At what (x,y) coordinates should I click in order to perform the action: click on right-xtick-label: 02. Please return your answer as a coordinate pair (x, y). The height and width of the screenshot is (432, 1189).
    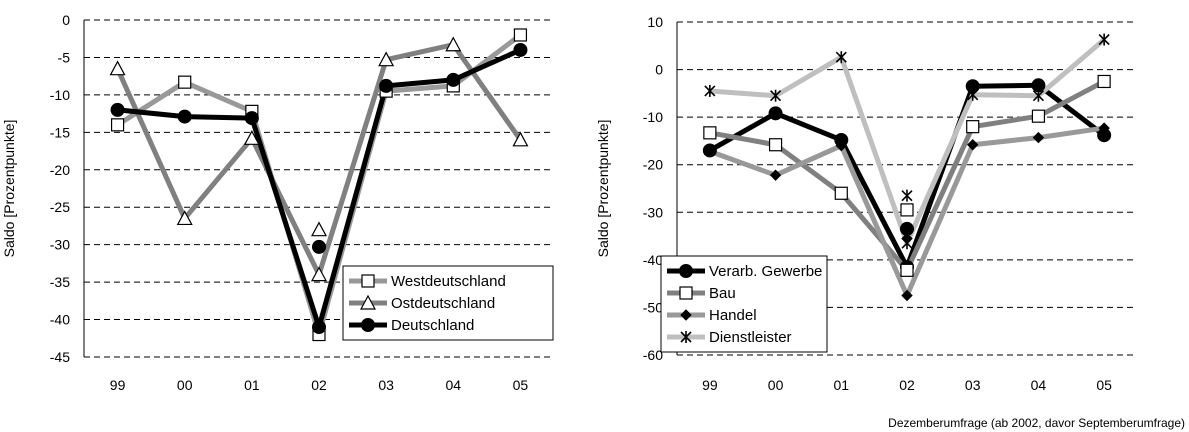
    Looking at the image, I should click on (907, 385).